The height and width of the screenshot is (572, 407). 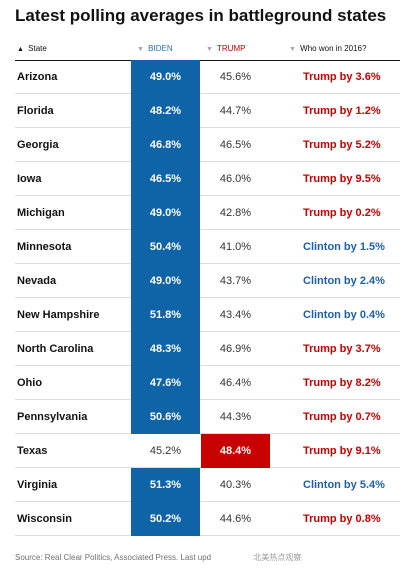 I want to click on trump-value: 46.5%, so click(x=235, y=145).